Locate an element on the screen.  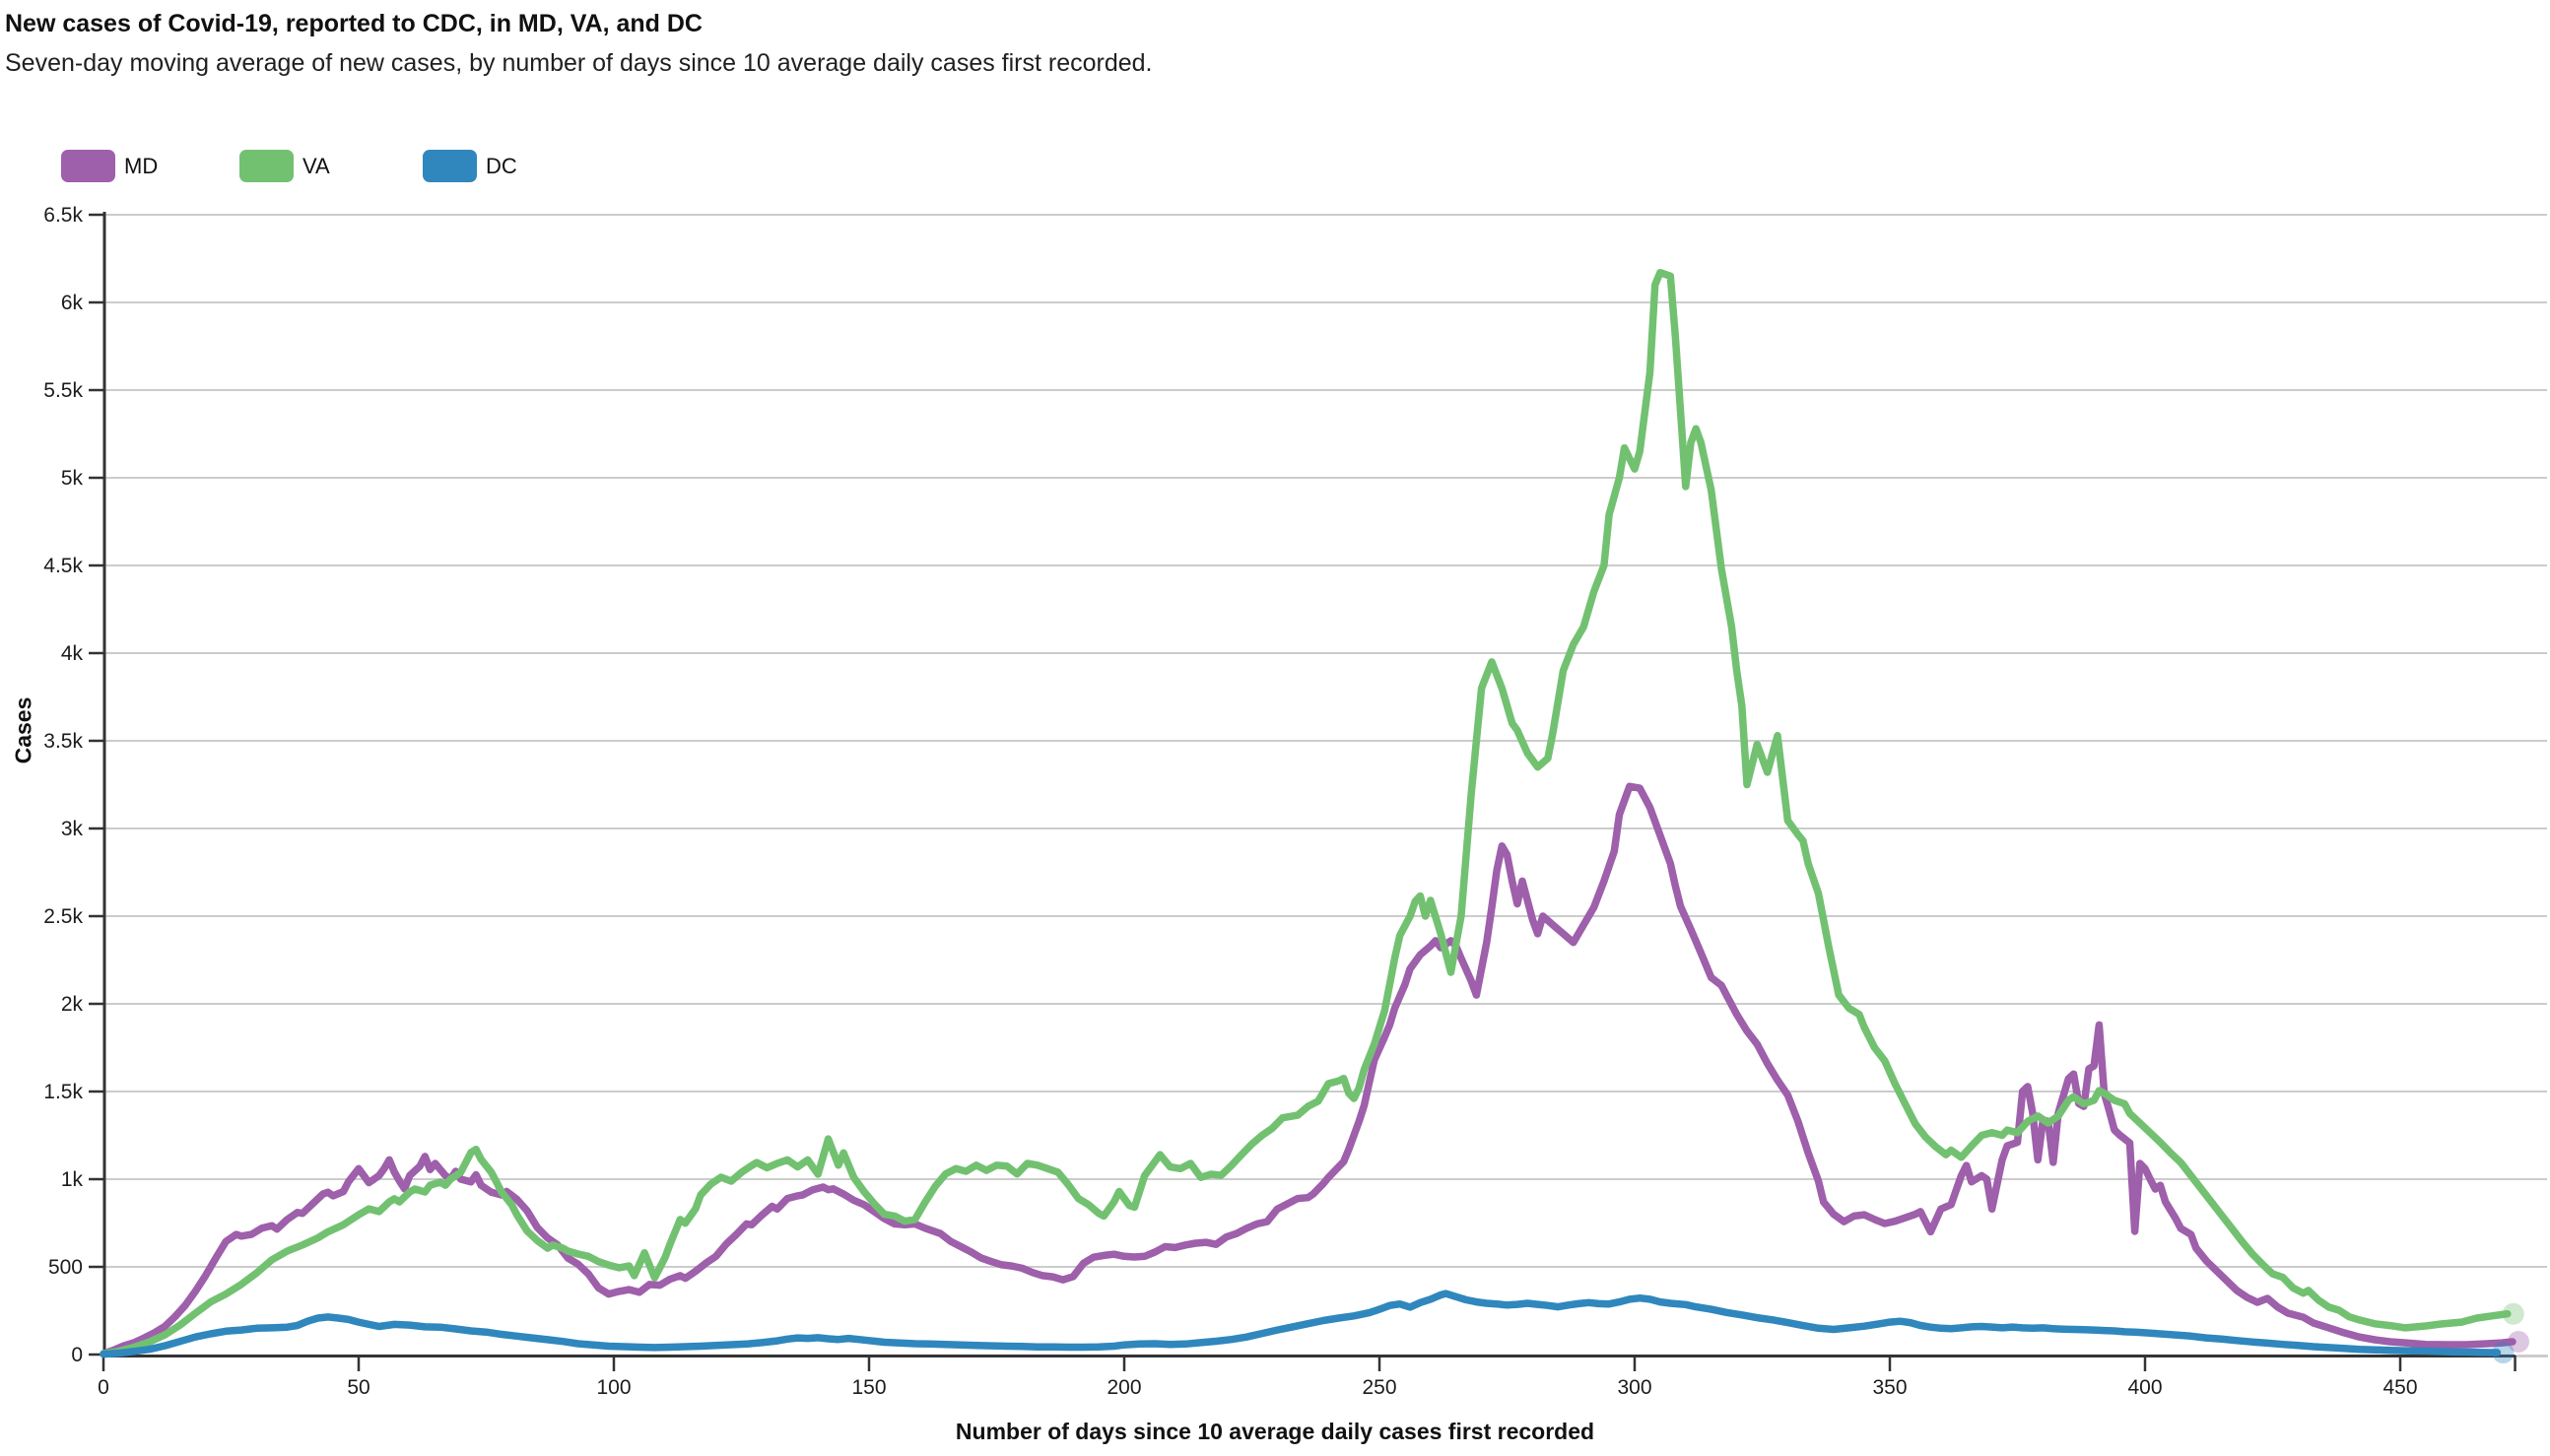
legend-label-dc: DC is located at coordinates (501, 165).